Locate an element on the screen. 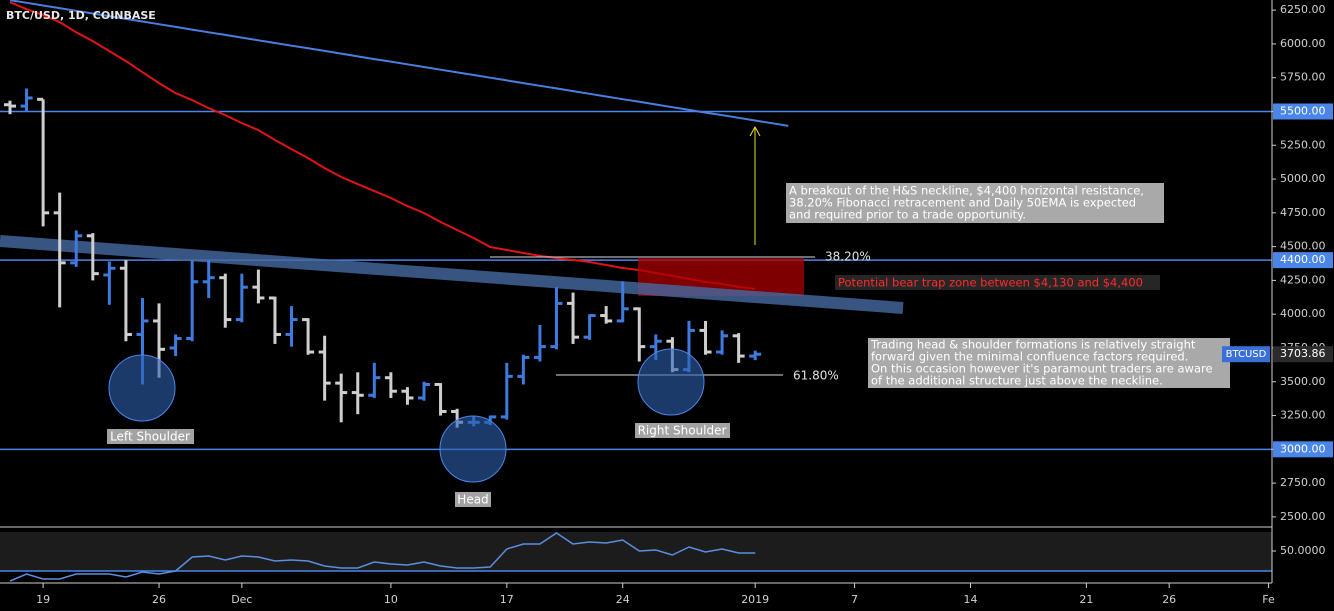 Image resolution: width=1334 pixels, height=611 pixels. last-price-label: 3703.86 is located at coordinates (1303, 353).